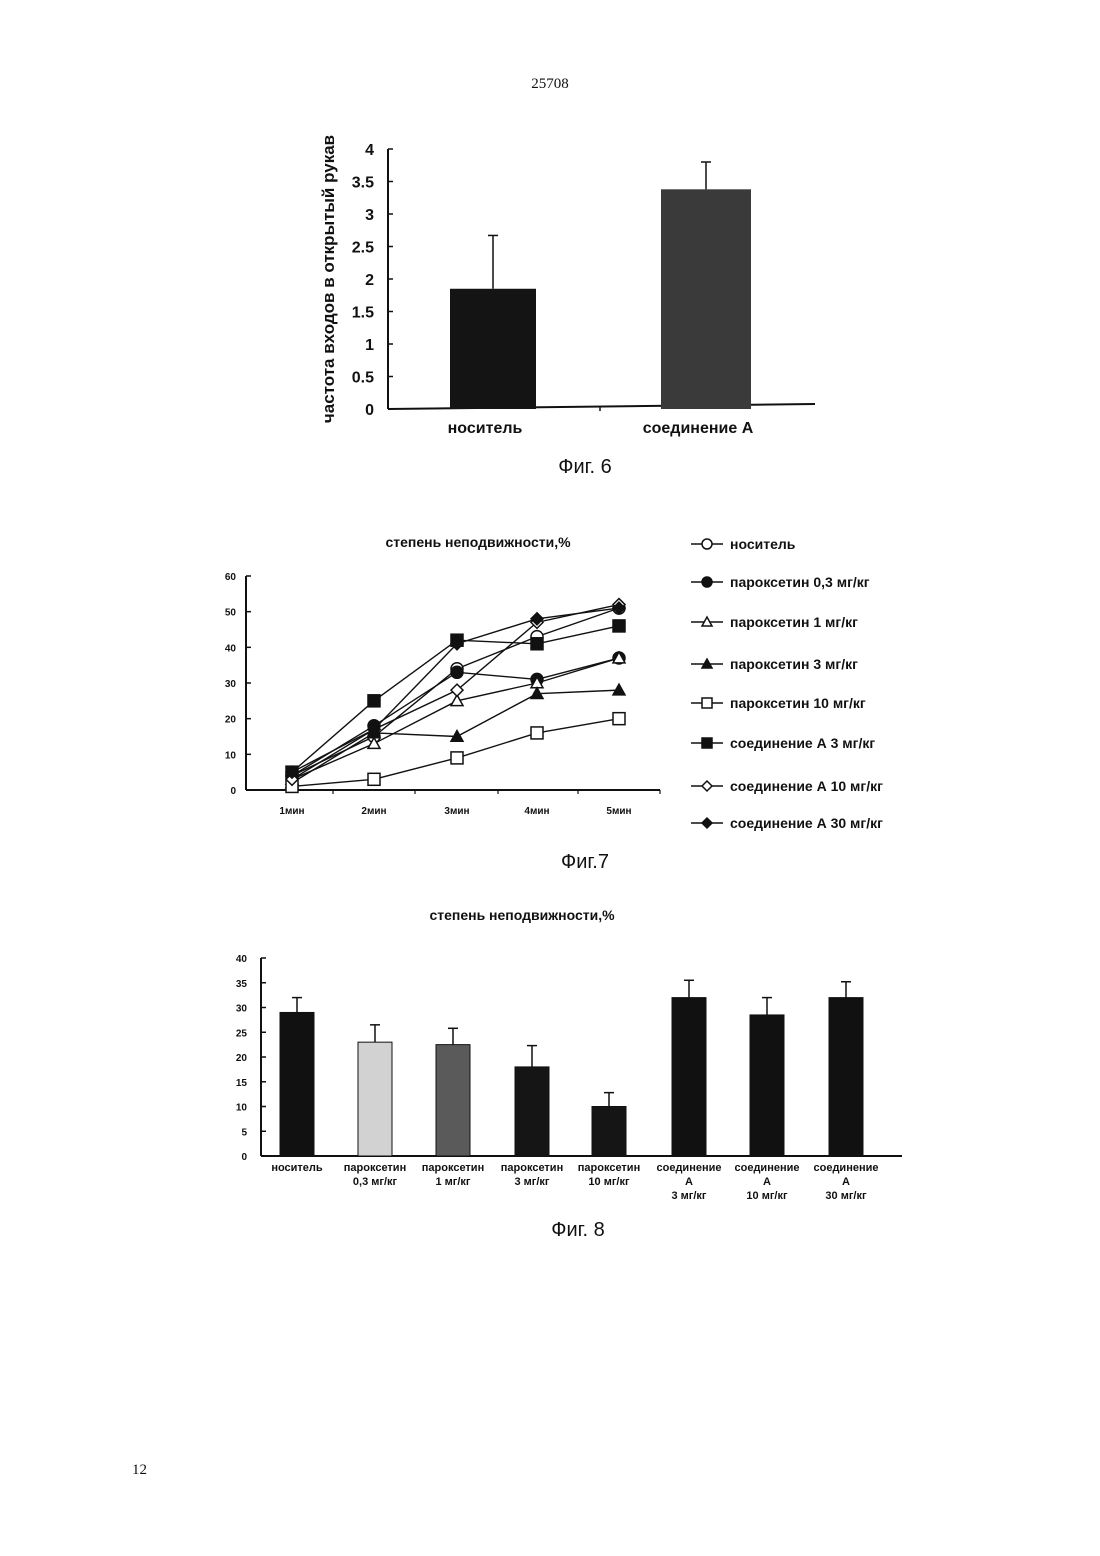  I want to click on fig8-y-tick-label: 15, so click(242, 1083).